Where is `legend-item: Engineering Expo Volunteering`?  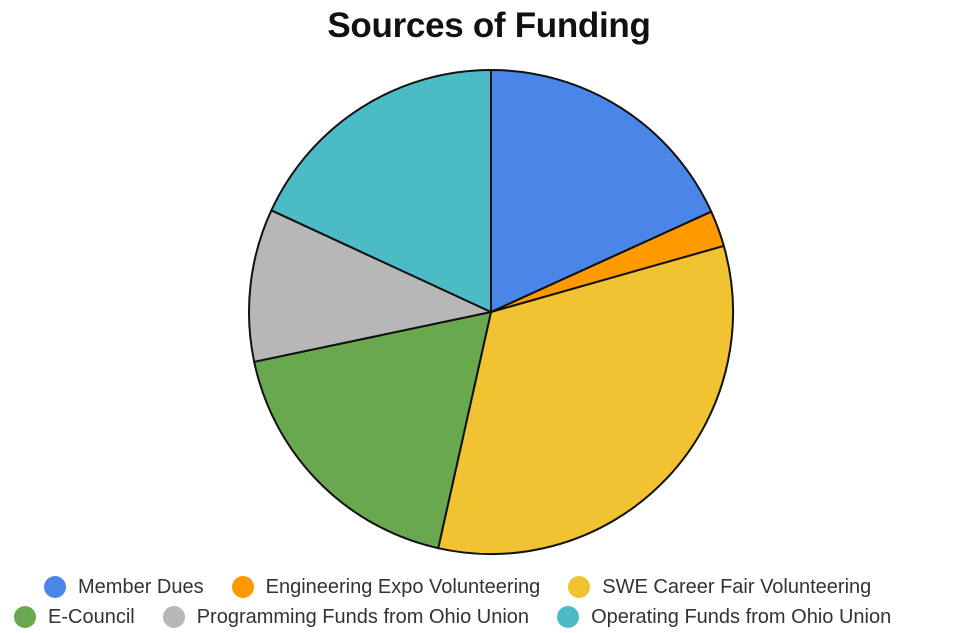
legend-item: Engineering Expo Volunteering is located at coordinates (386, 587).